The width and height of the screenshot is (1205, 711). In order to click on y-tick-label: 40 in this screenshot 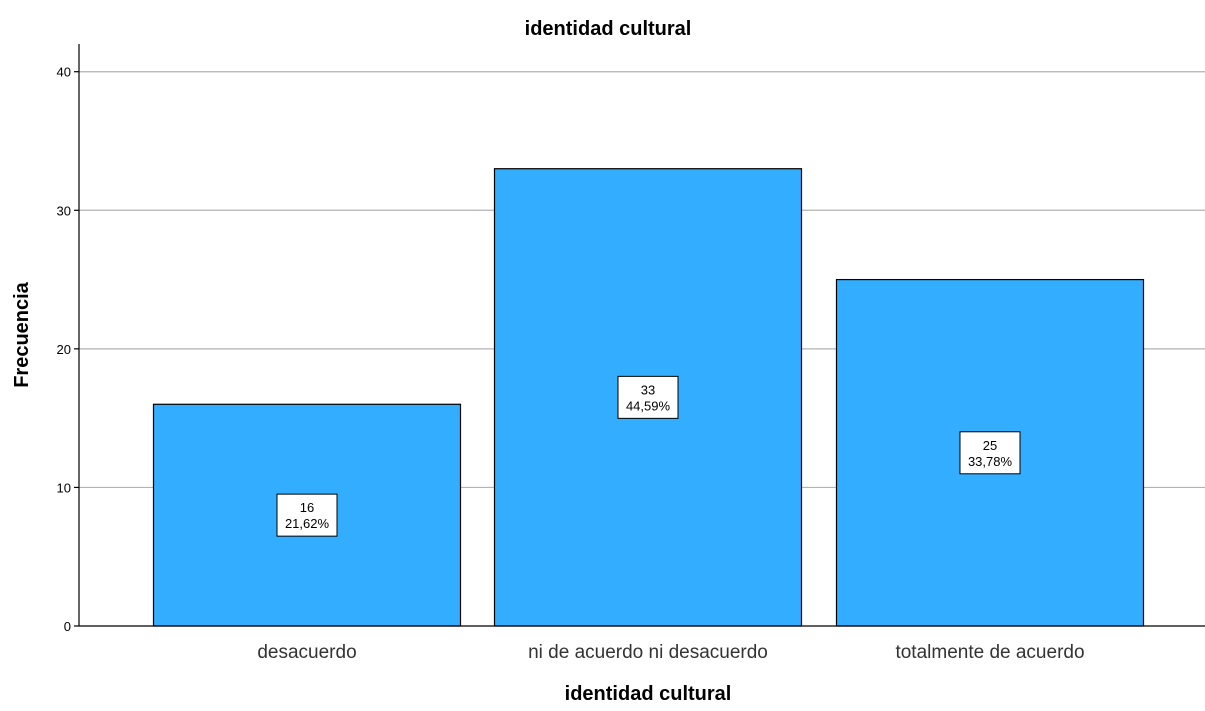, I will do `click(64, 72)`.